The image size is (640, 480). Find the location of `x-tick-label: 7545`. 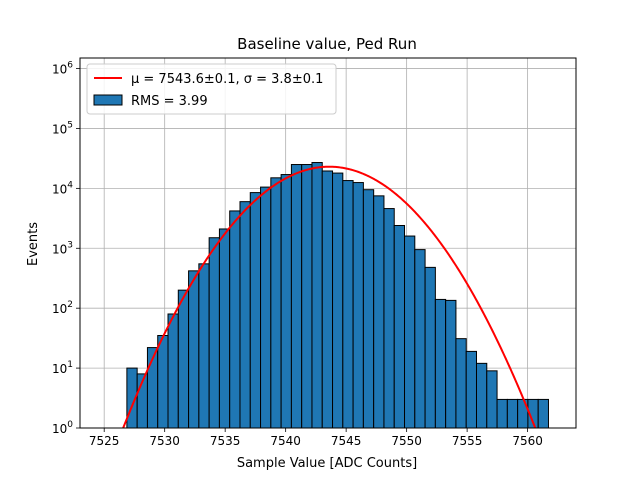

x-tick-label: 7545 is located at coordinates (346, 441).